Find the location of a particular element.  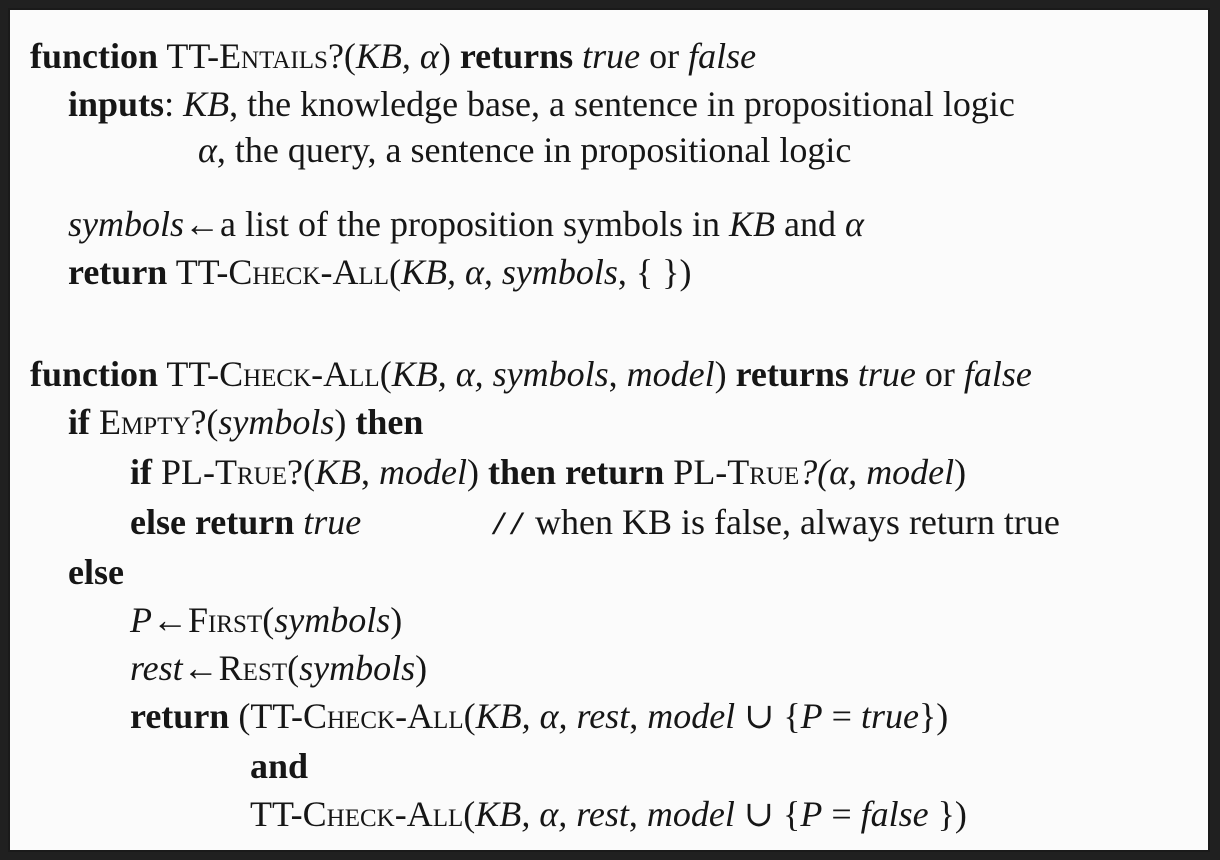

union-open: ∪ { is located at coordinates (767, 814).